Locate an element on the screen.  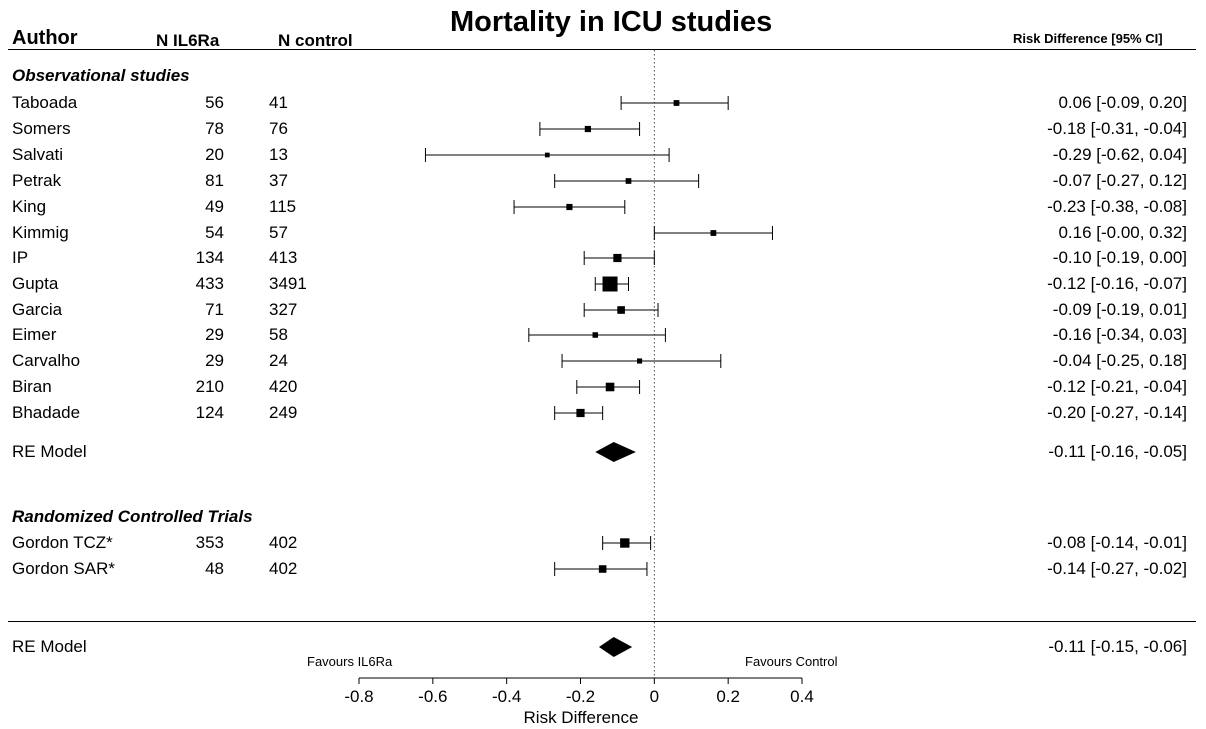
study-risk-difference: -0.04 [-0.25, 0.18] is located at coordinates (1119, 360).